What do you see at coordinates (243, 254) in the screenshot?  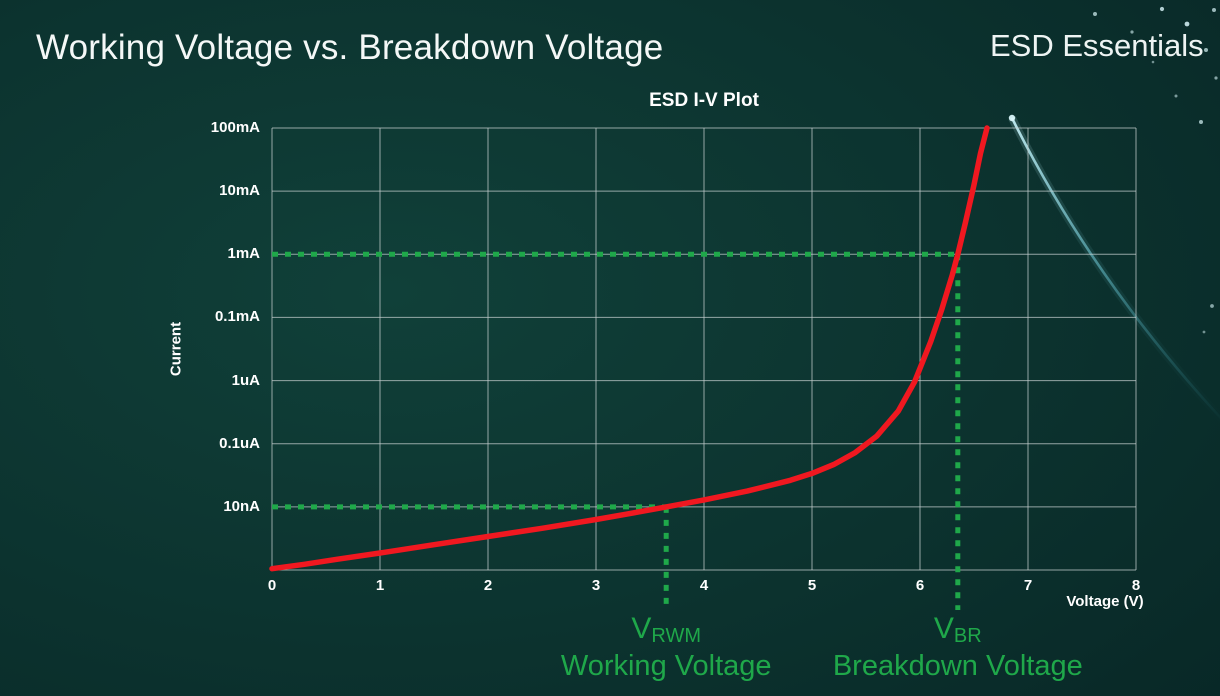 I see `y-tick-label: 1mA` at bounding box center [243, 254].